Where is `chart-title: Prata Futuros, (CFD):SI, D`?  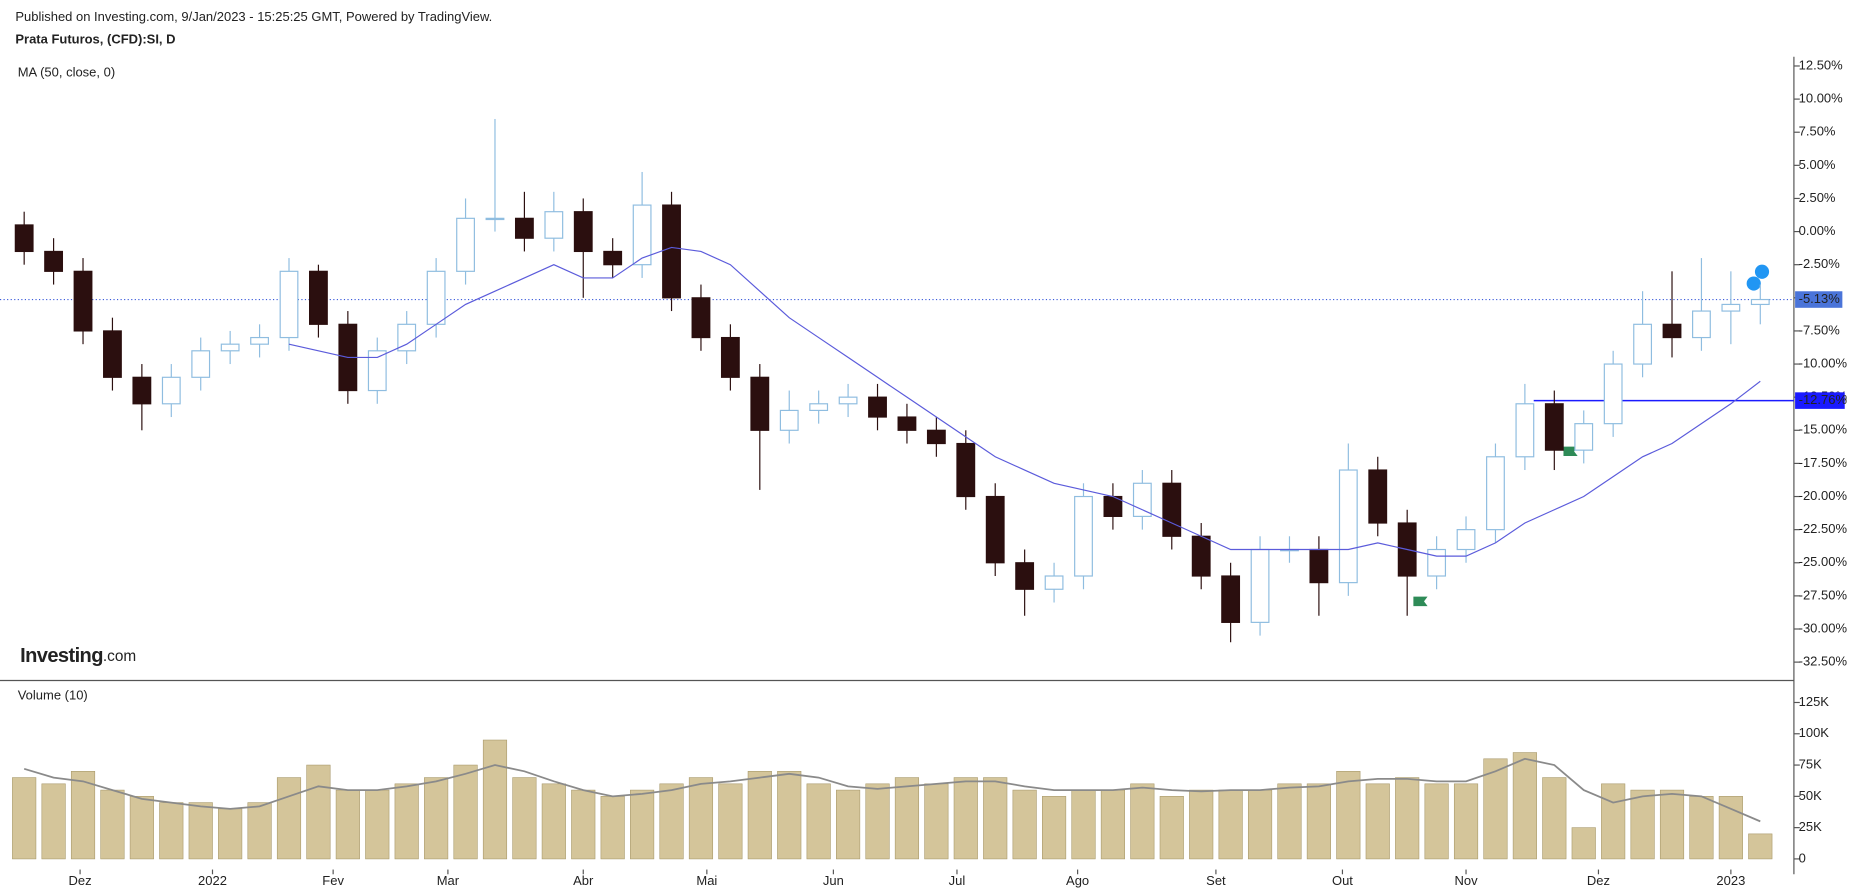 chart-title: Prata Futuros, (CFD):SI, D is located at coordinates (95, 39).